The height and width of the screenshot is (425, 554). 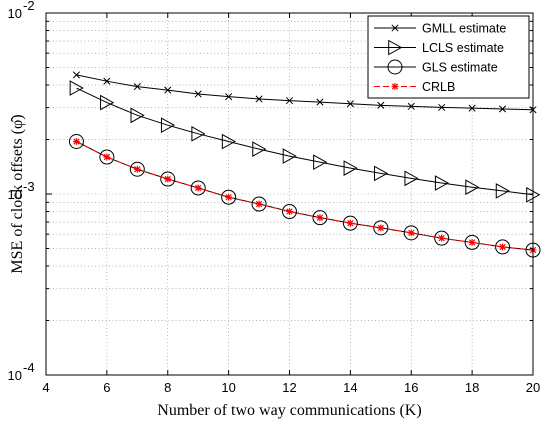 I want to click on x-axis-label: Number of two way communications (K), so click(x=289, y=410).